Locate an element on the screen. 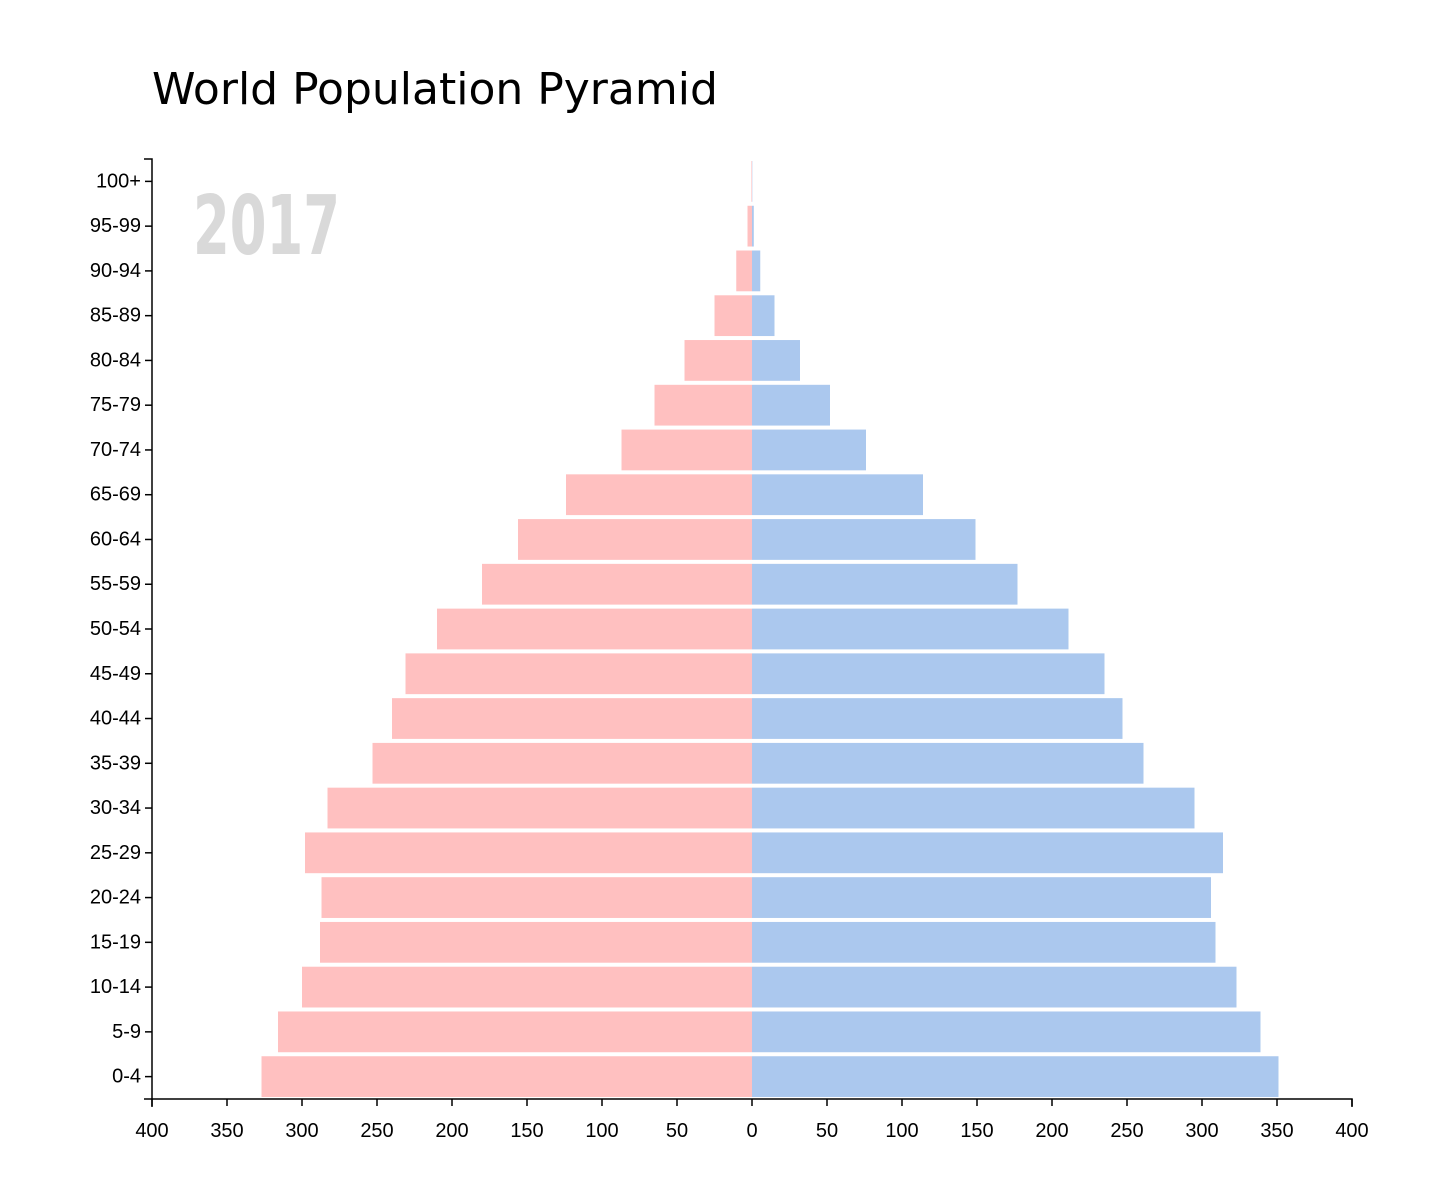 This screenshot has width=1452, height=1200. y-tick-label: 35-39 is located at coordinates (115, 763).